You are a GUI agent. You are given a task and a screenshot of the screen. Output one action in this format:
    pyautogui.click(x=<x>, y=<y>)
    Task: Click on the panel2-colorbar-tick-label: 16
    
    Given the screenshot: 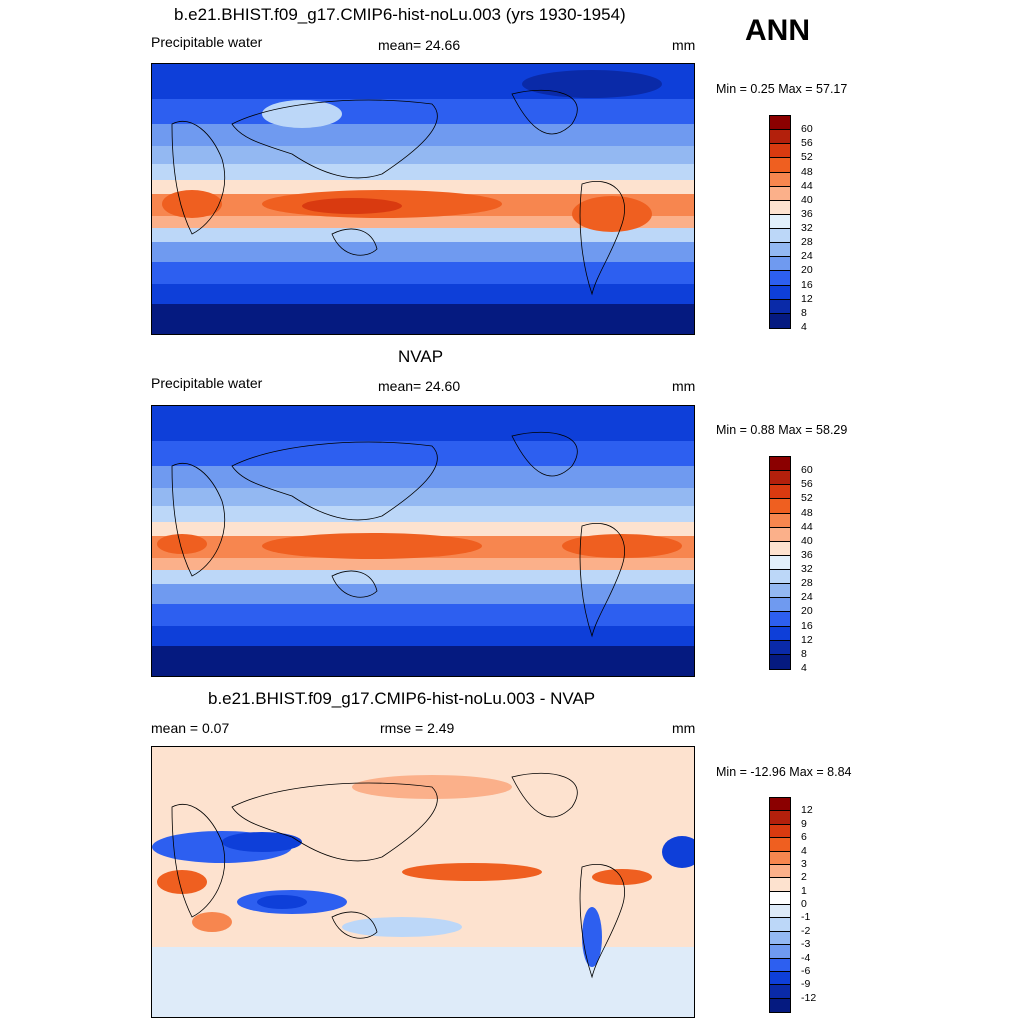 What is the action you would take?
    pyautogui.click(x=807, y=625)
    